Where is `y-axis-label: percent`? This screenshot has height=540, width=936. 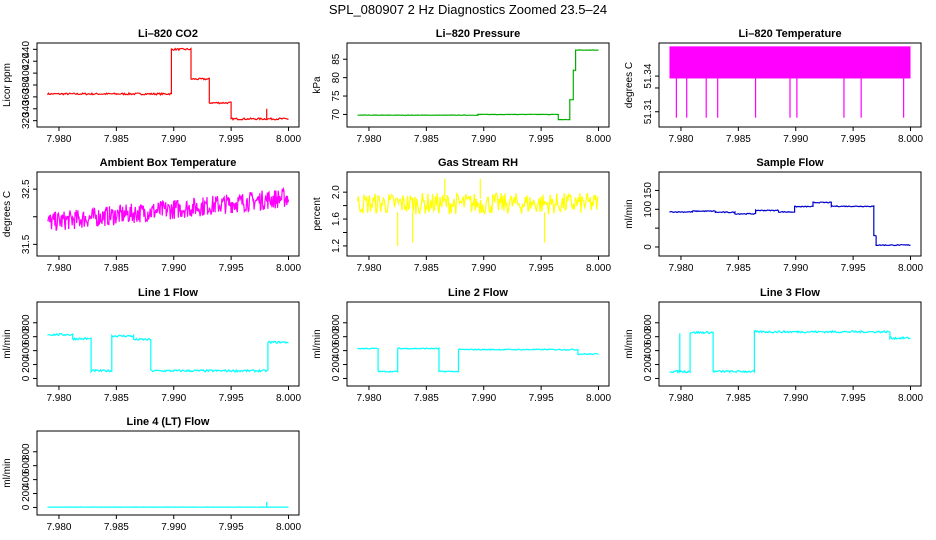
y-axis-label: percent is located at coordinates (317, 214).